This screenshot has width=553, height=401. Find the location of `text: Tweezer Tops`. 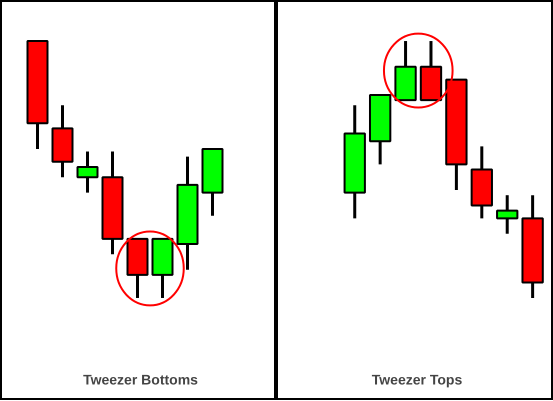

text: Tweezer Tops is located at coordinates (417, 380).